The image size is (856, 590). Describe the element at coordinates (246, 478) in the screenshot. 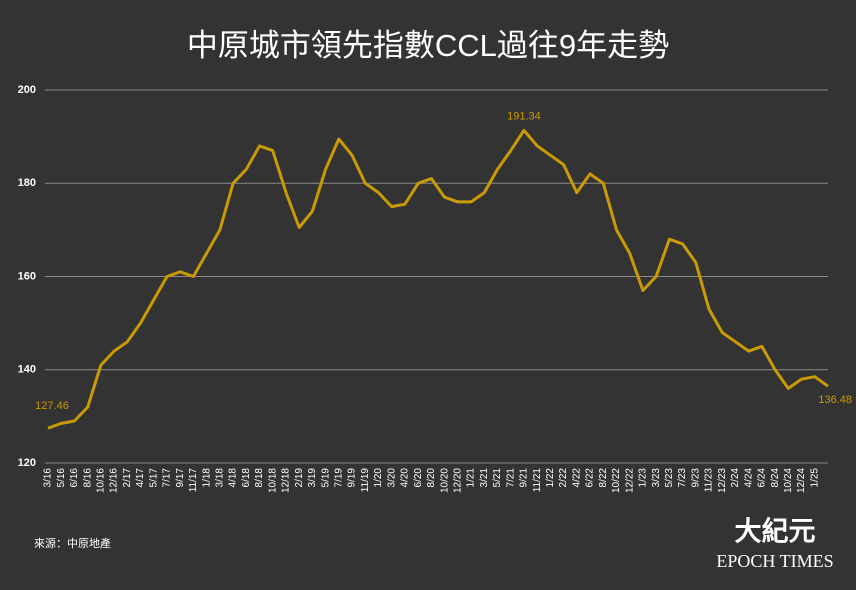

I see `x-tick-label: 6/18` at that location.